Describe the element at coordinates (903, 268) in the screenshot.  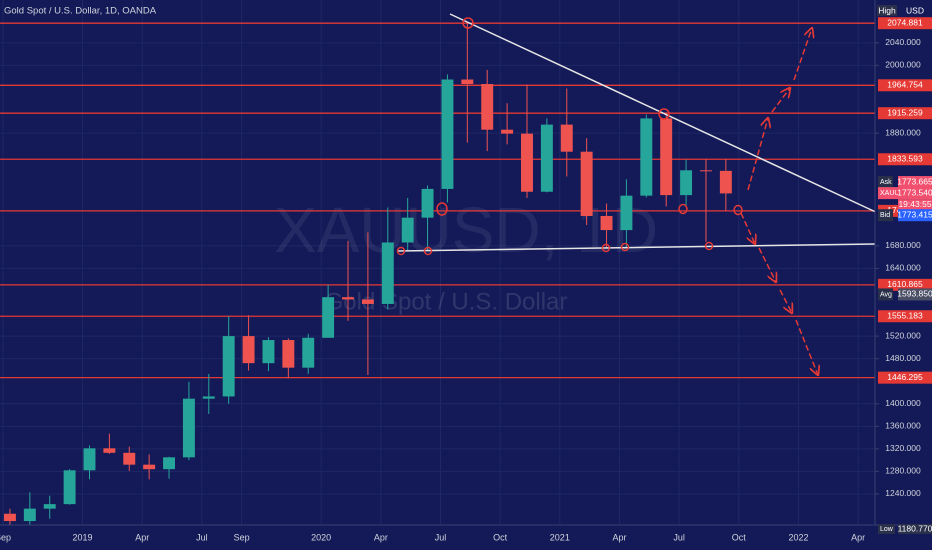
I see `y-tick-label: 1640.000` at that location.